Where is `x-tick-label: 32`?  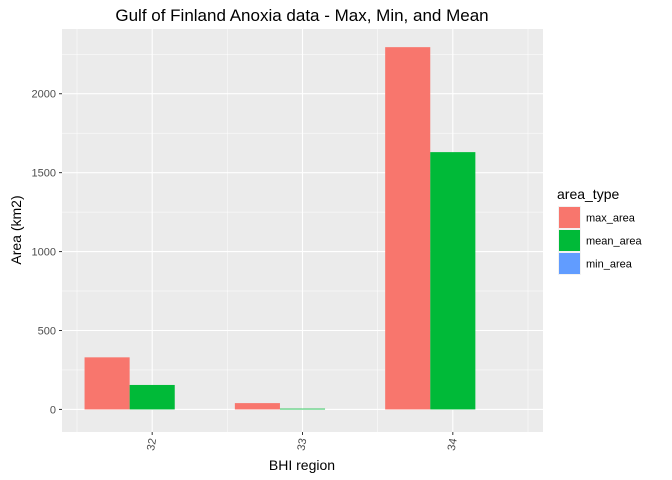 x-tick-label: 32 is located at coordinates (152, 444).